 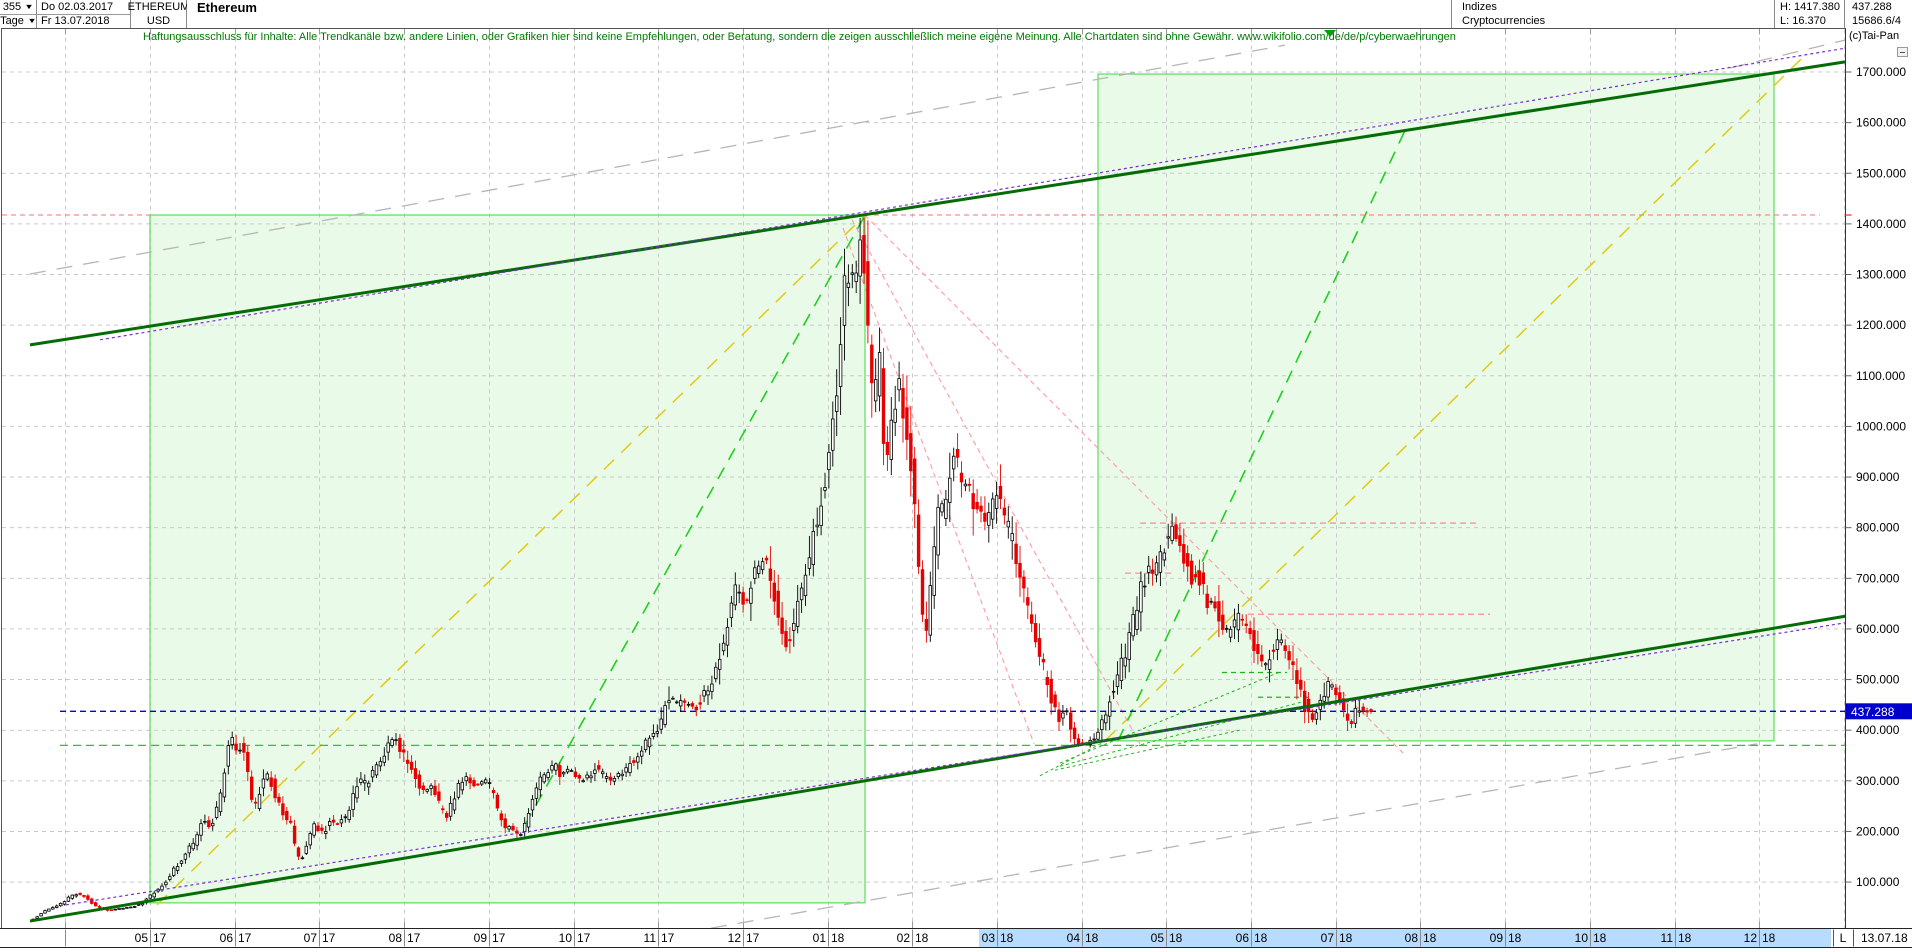 I want to click on date-from-field: Do 02.03.2017, so click(x=77, y=7).